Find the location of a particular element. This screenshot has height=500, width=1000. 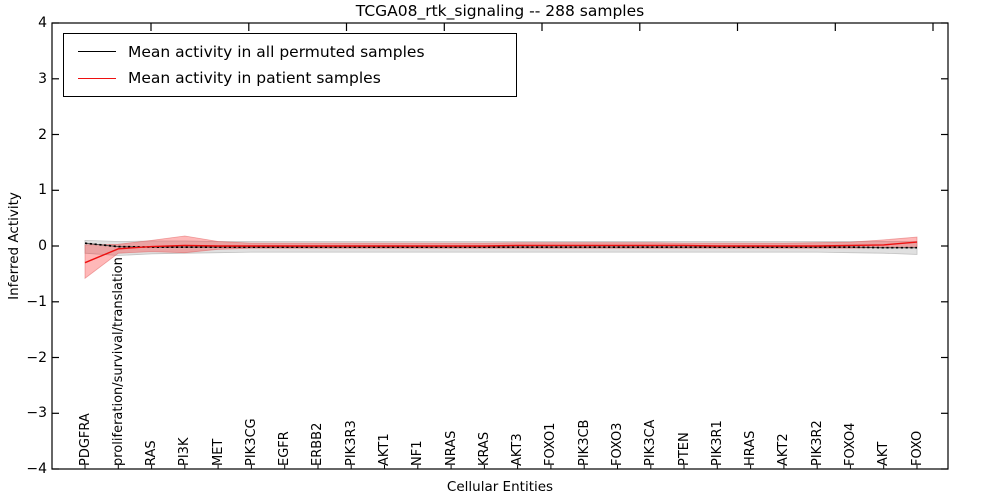

chart-title: TCGA08_rtk_signaling -- 288 samples is located at coordinates (500, 11).